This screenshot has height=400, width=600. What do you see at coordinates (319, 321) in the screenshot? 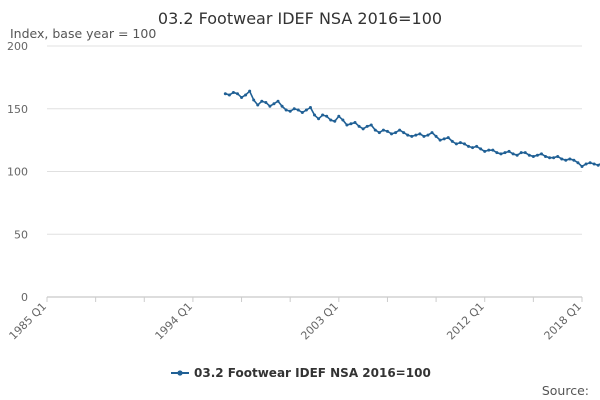
I see `x-tick-label: 2003 Q1` at bounding box center [319, 321].